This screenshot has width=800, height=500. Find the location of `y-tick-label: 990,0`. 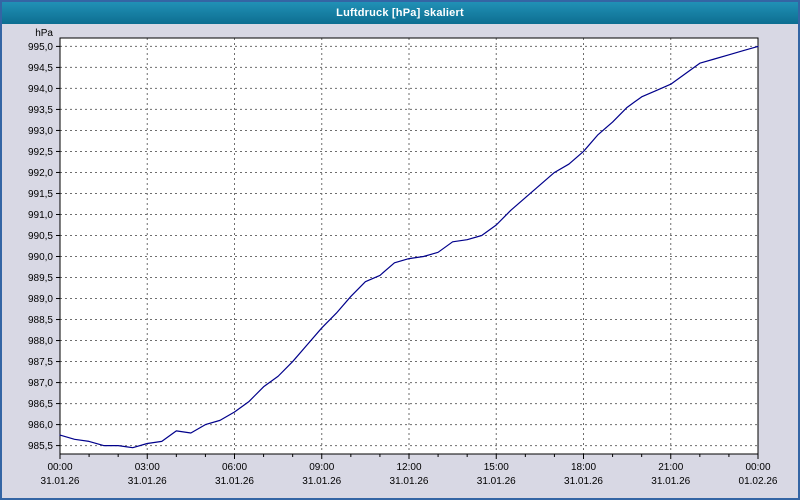

y-tick-label: 990,0 is located at coordinates (40, 257).